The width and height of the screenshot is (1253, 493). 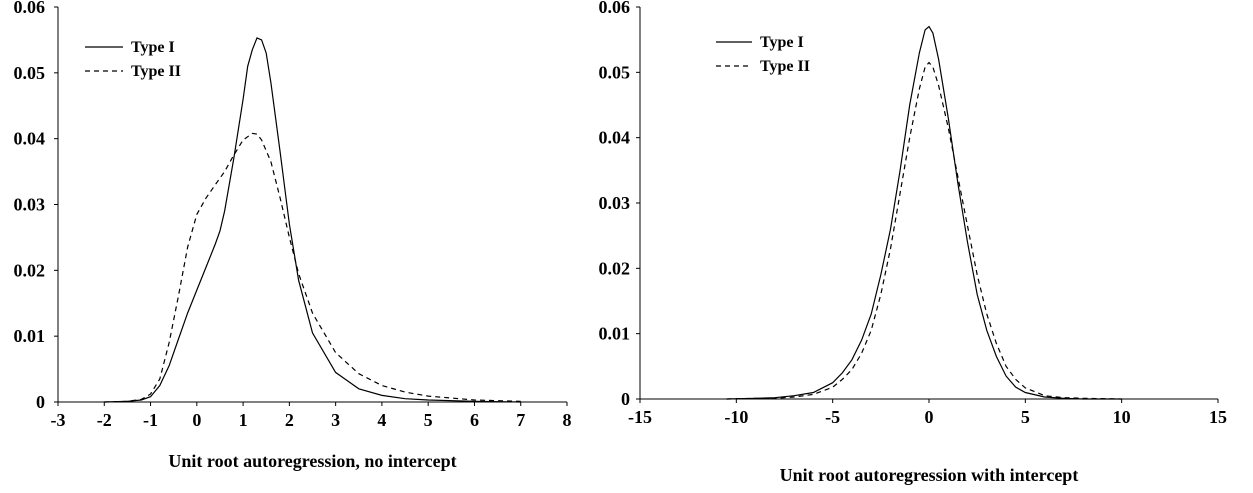 I want to click on x-axis-label: Unit root autoregression with intercept, so click(x=929, y=475).